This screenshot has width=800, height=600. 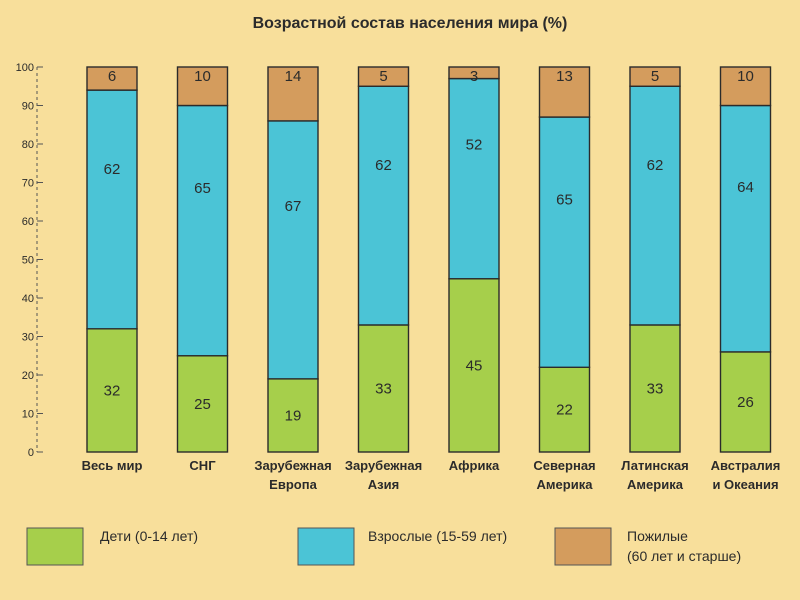 What do you see at coordinates (31, 453) in the screenshot?
I see `y-tick-label: 0` at bounding box center [31, 453].